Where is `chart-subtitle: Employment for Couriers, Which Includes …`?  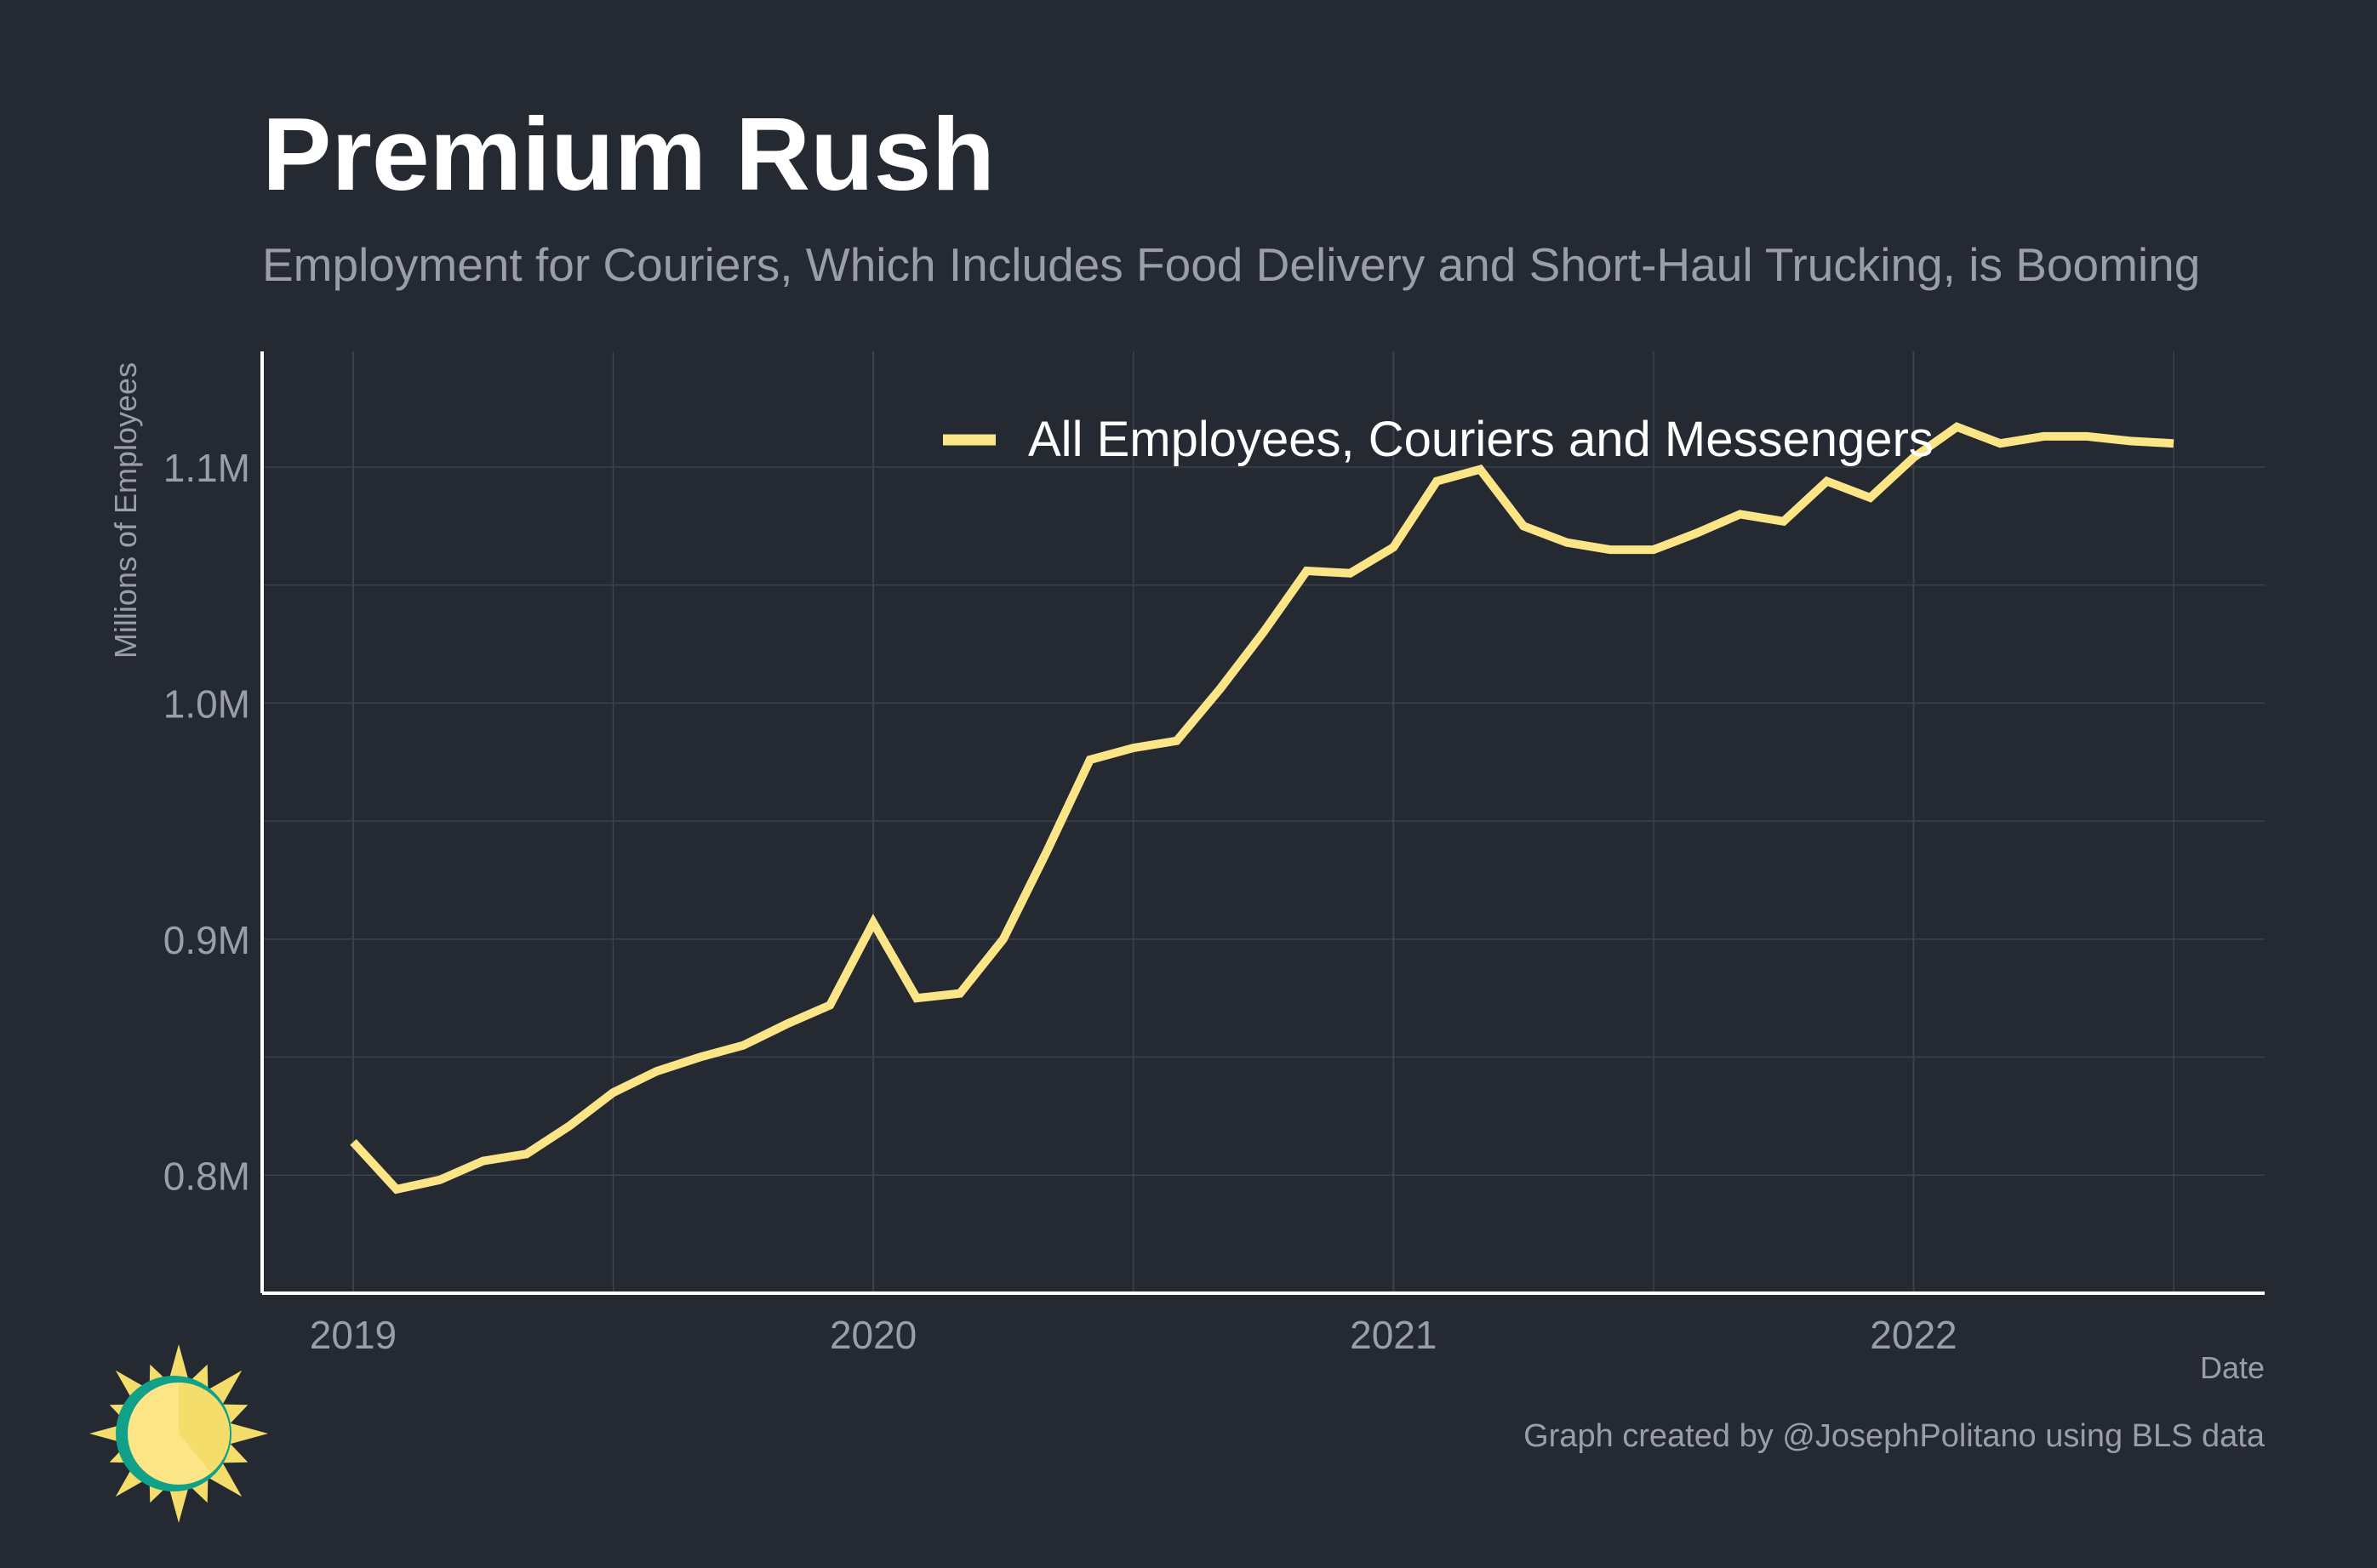
chart-subtitle: Employment for Couriers, Which Includes … is located at coordinates (1231, 264).